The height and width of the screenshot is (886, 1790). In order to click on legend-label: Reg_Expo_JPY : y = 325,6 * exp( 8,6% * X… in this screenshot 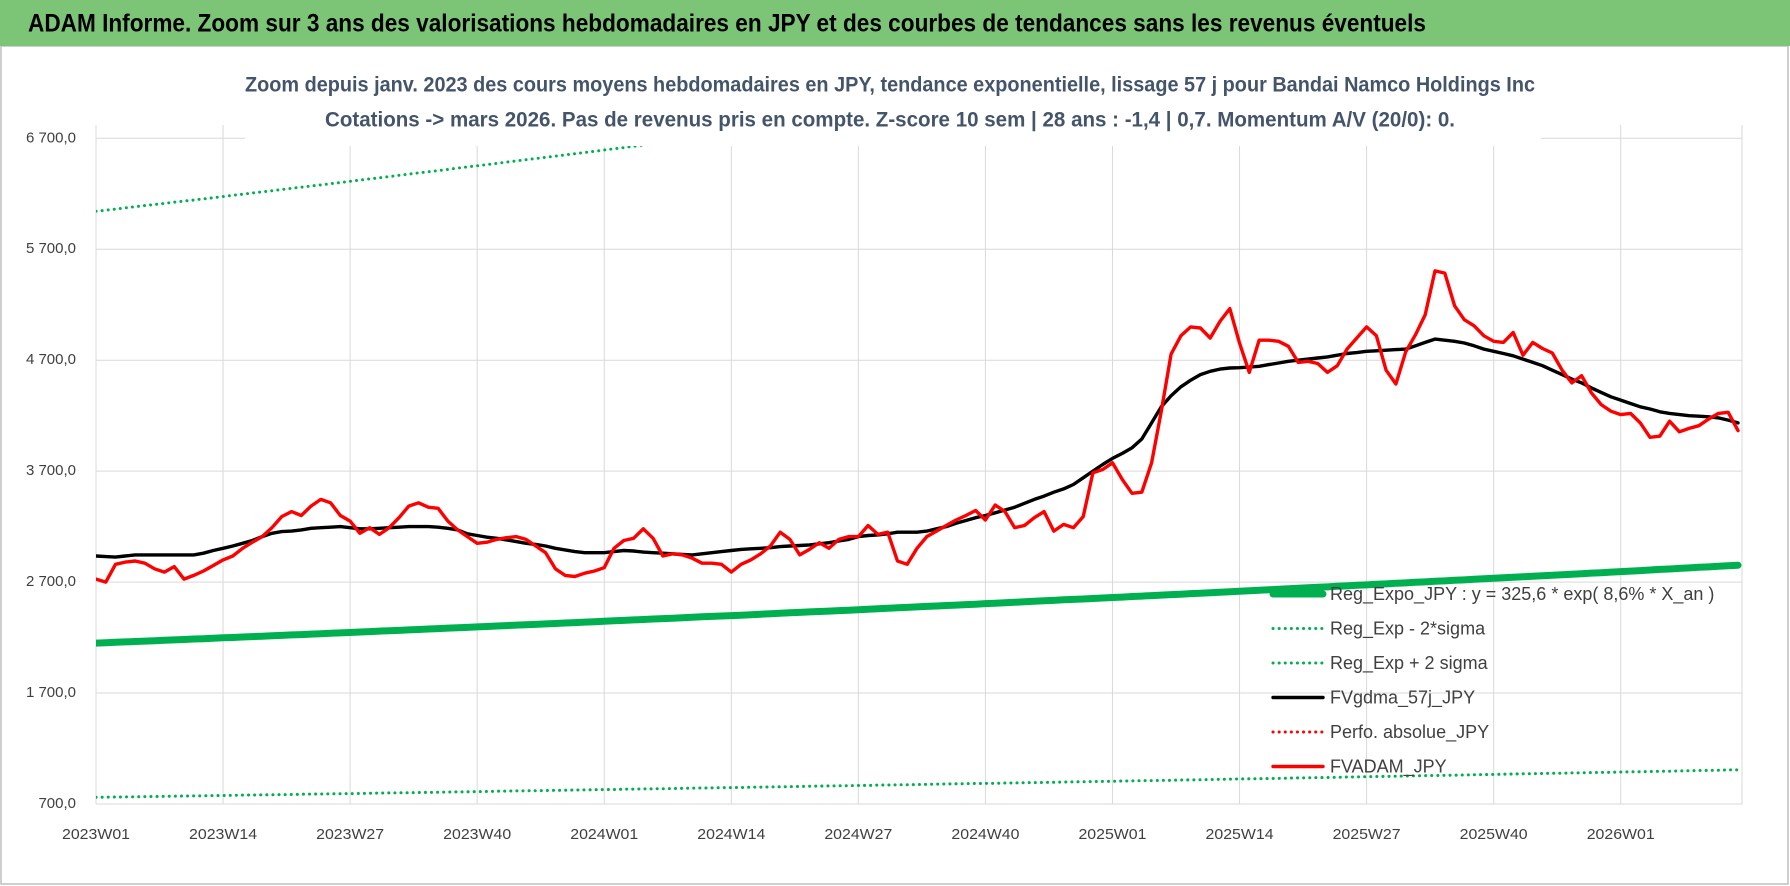, I will do `click(1522, 594)`.